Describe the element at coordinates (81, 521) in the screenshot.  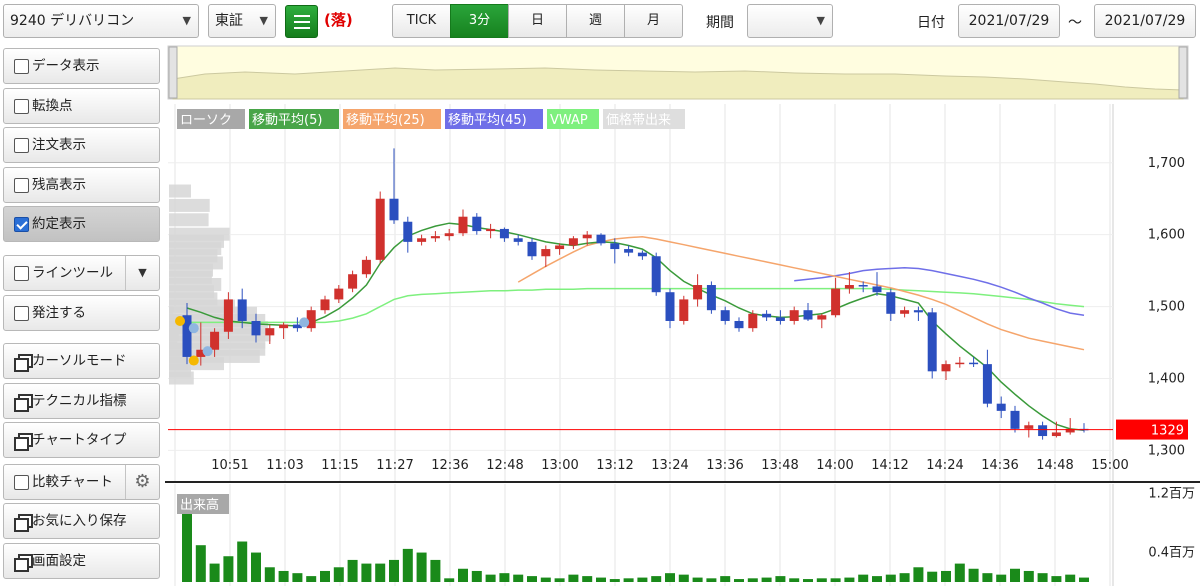
I see `save-favorite-button: お気に入り保存` at that location.